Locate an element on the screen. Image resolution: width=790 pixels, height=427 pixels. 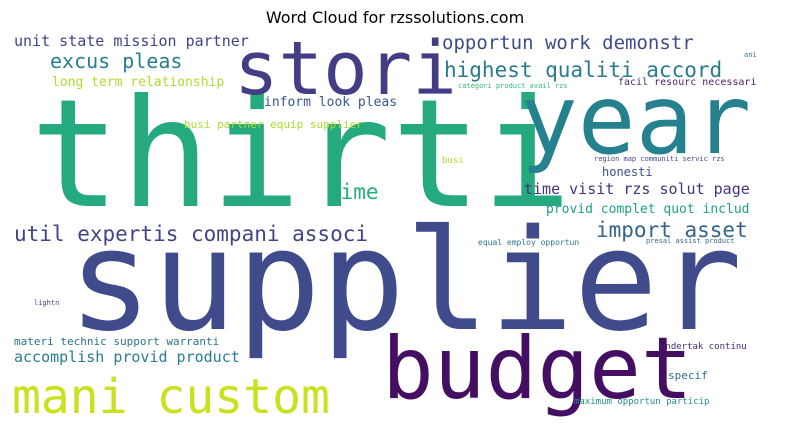
word-excus-pleas: excus pleas is located at coordinates (116, 61).